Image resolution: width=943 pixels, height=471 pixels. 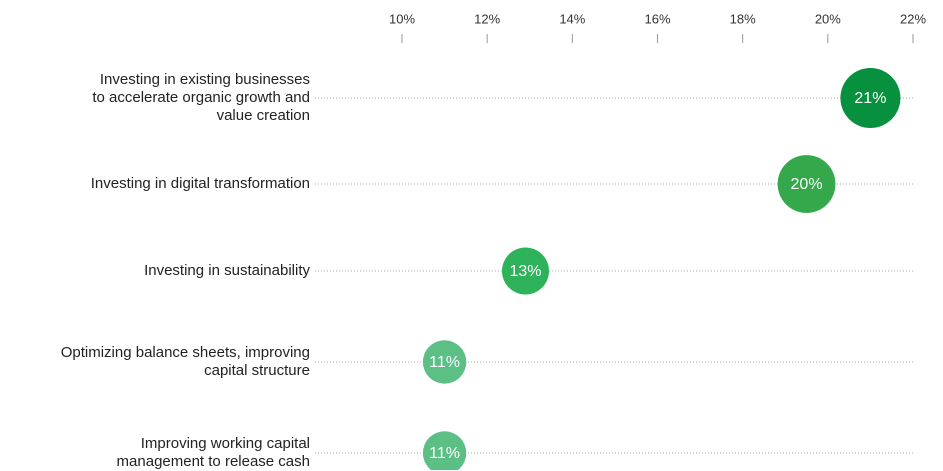 What do you see at coordinates (227, 270) in the screenshot?
I see `category-label: Investing in sustainability` at bounding box center [227, 270].